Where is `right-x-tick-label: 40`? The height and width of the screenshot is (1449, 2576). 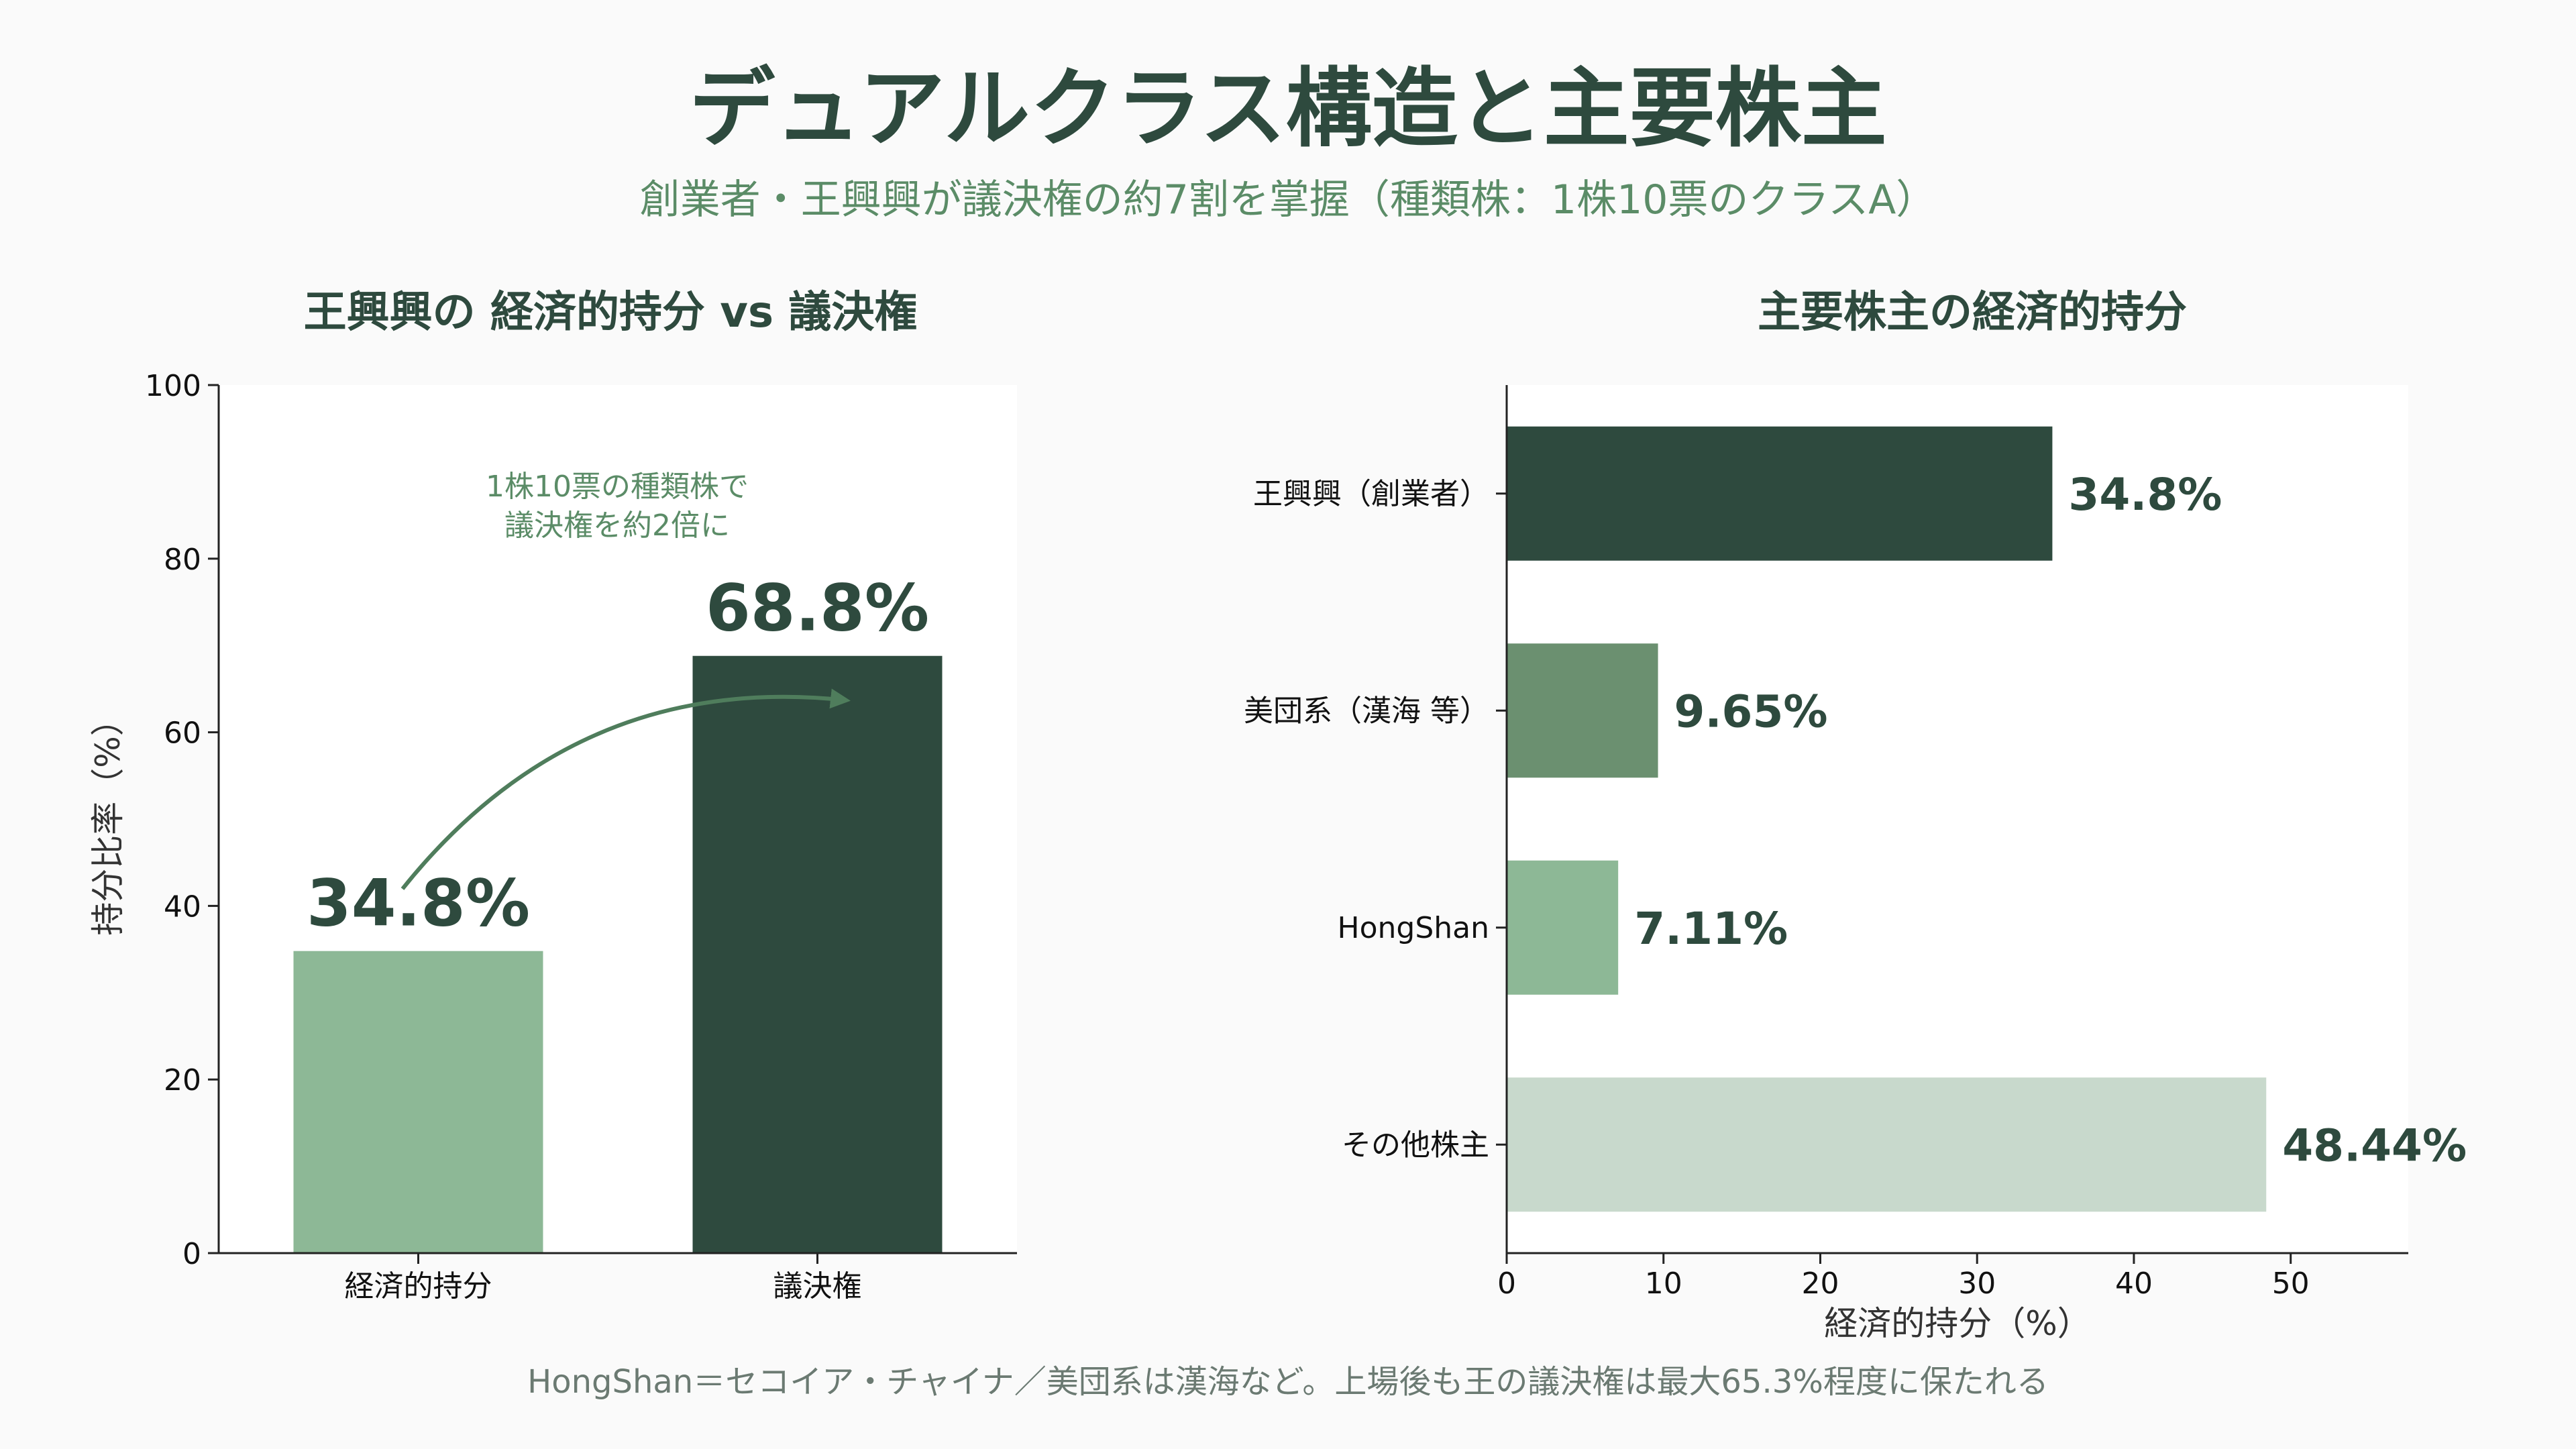
right-x-tick-label: 40 is located at coordinates (2134, 1284).